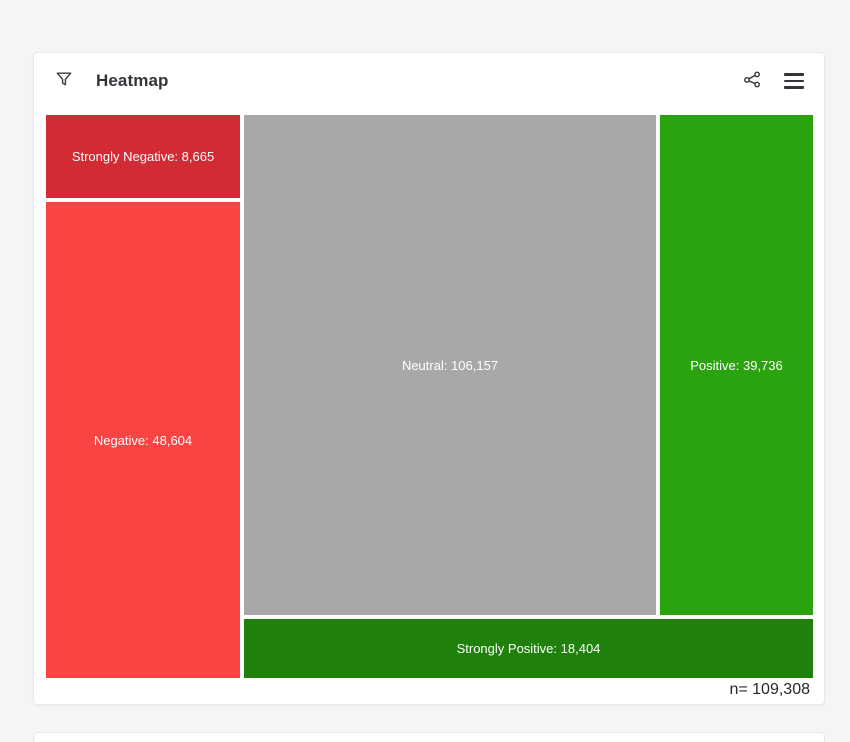  I want to click on cell-label: Positive: 39,736, so click(736, 365).